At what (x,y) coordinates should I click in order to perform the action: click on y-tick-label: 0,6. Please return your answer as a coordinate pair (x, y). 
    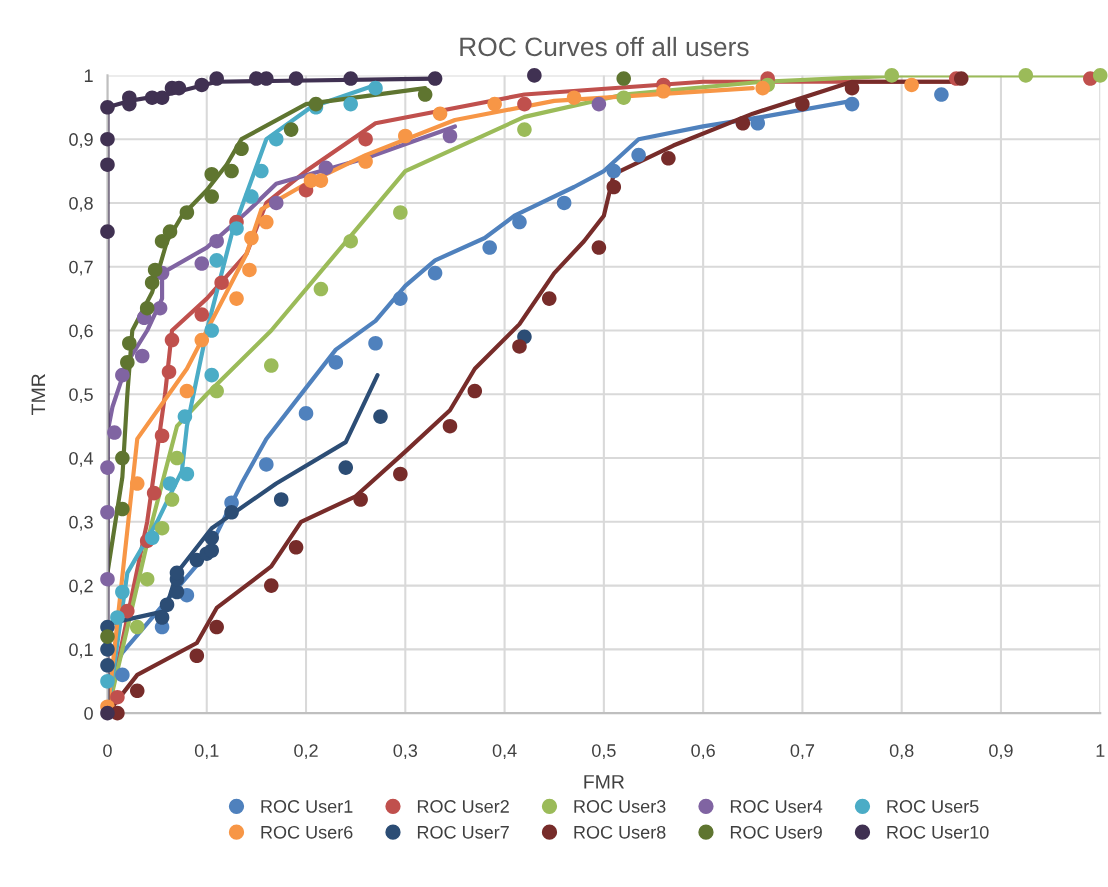
    Looking at the image, I should click on (81, 332).